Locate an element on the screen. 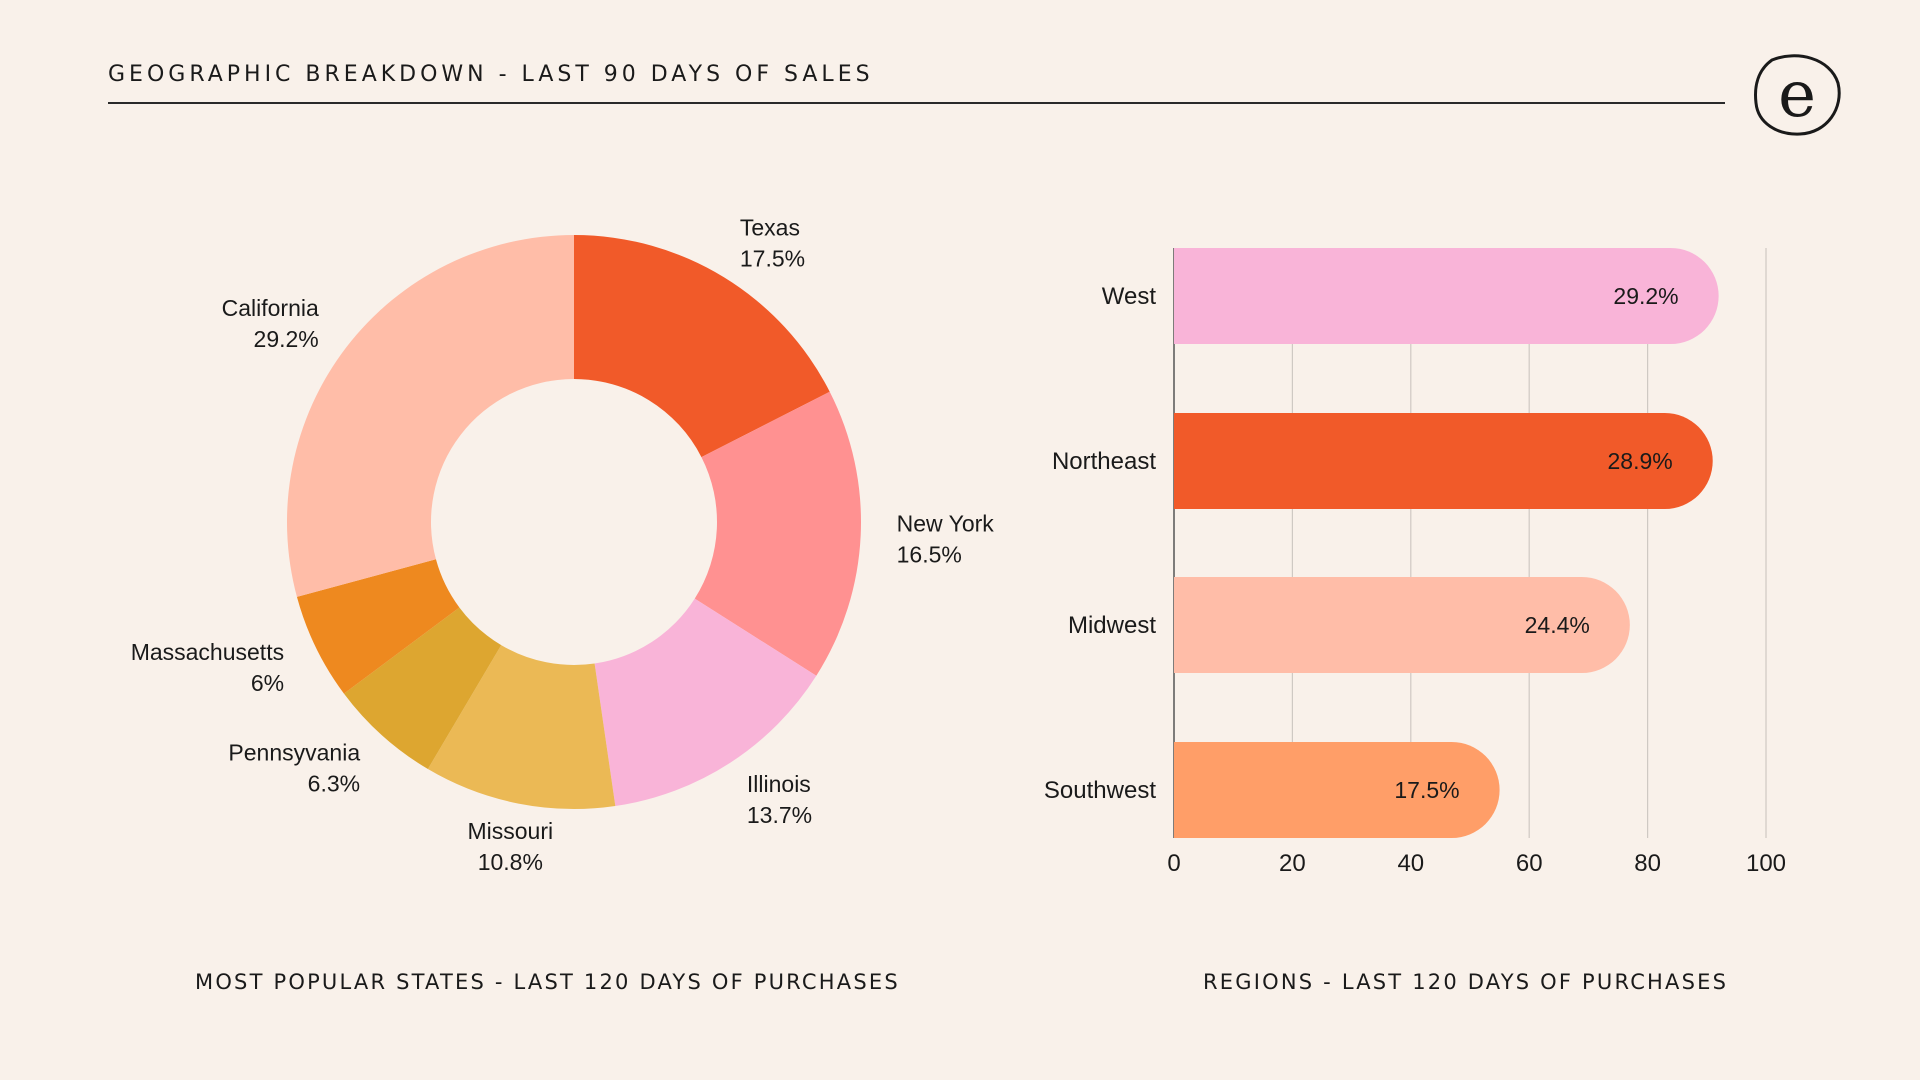 The height and width of the screenshot is (1080, 1920). bar-value-label-southwest: 17.5% is located at coordinates (1426, 790).